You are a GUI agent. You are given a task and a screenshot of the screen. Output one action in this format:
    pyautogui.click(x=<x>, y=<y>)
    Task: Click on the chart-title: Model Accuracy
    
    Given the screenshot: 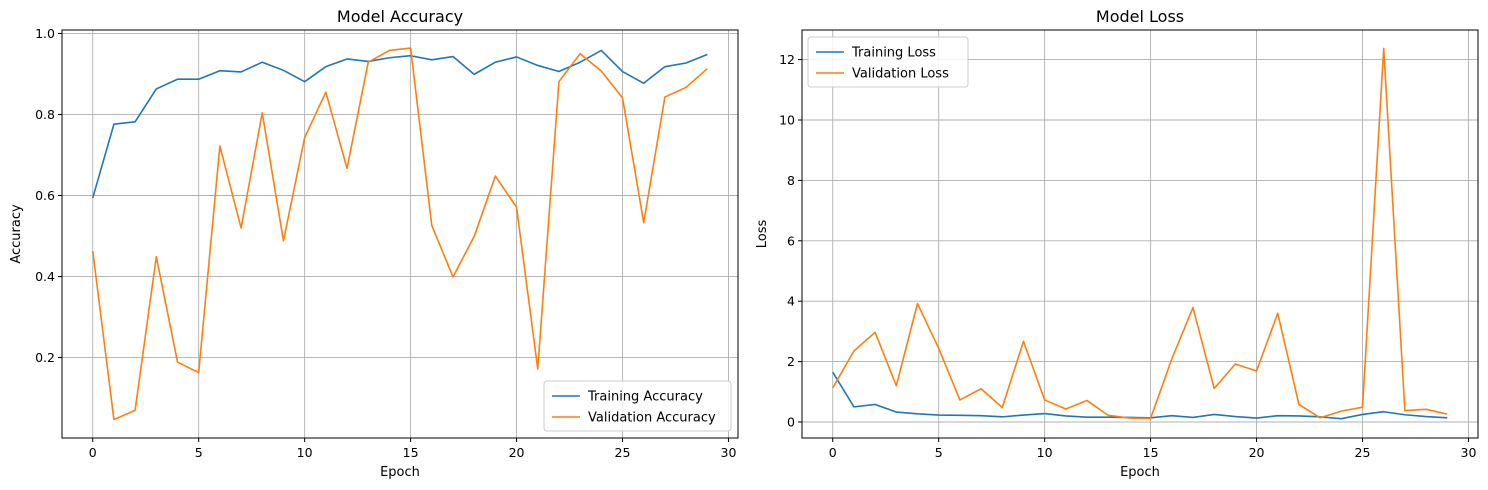 What is the action you would take?
    pyautogui.click(x=400, y=16)
    